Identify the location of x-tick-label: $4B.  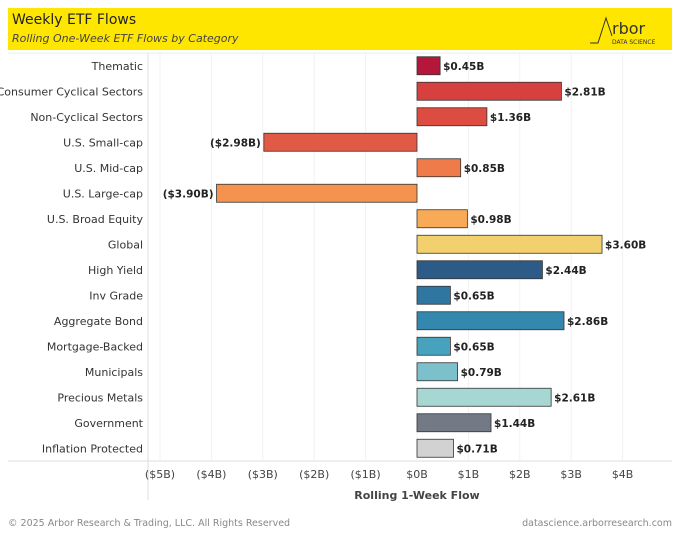
(623, 474).